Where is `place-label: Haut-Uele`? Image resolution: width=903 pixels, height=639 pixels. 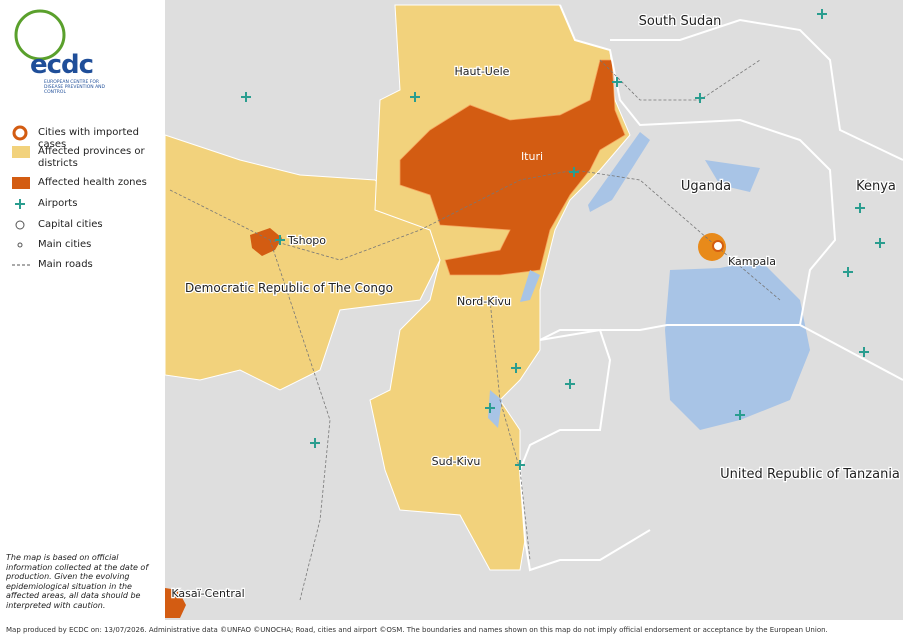
place-label: Haut-Uele is located at coordinates (482, 71).